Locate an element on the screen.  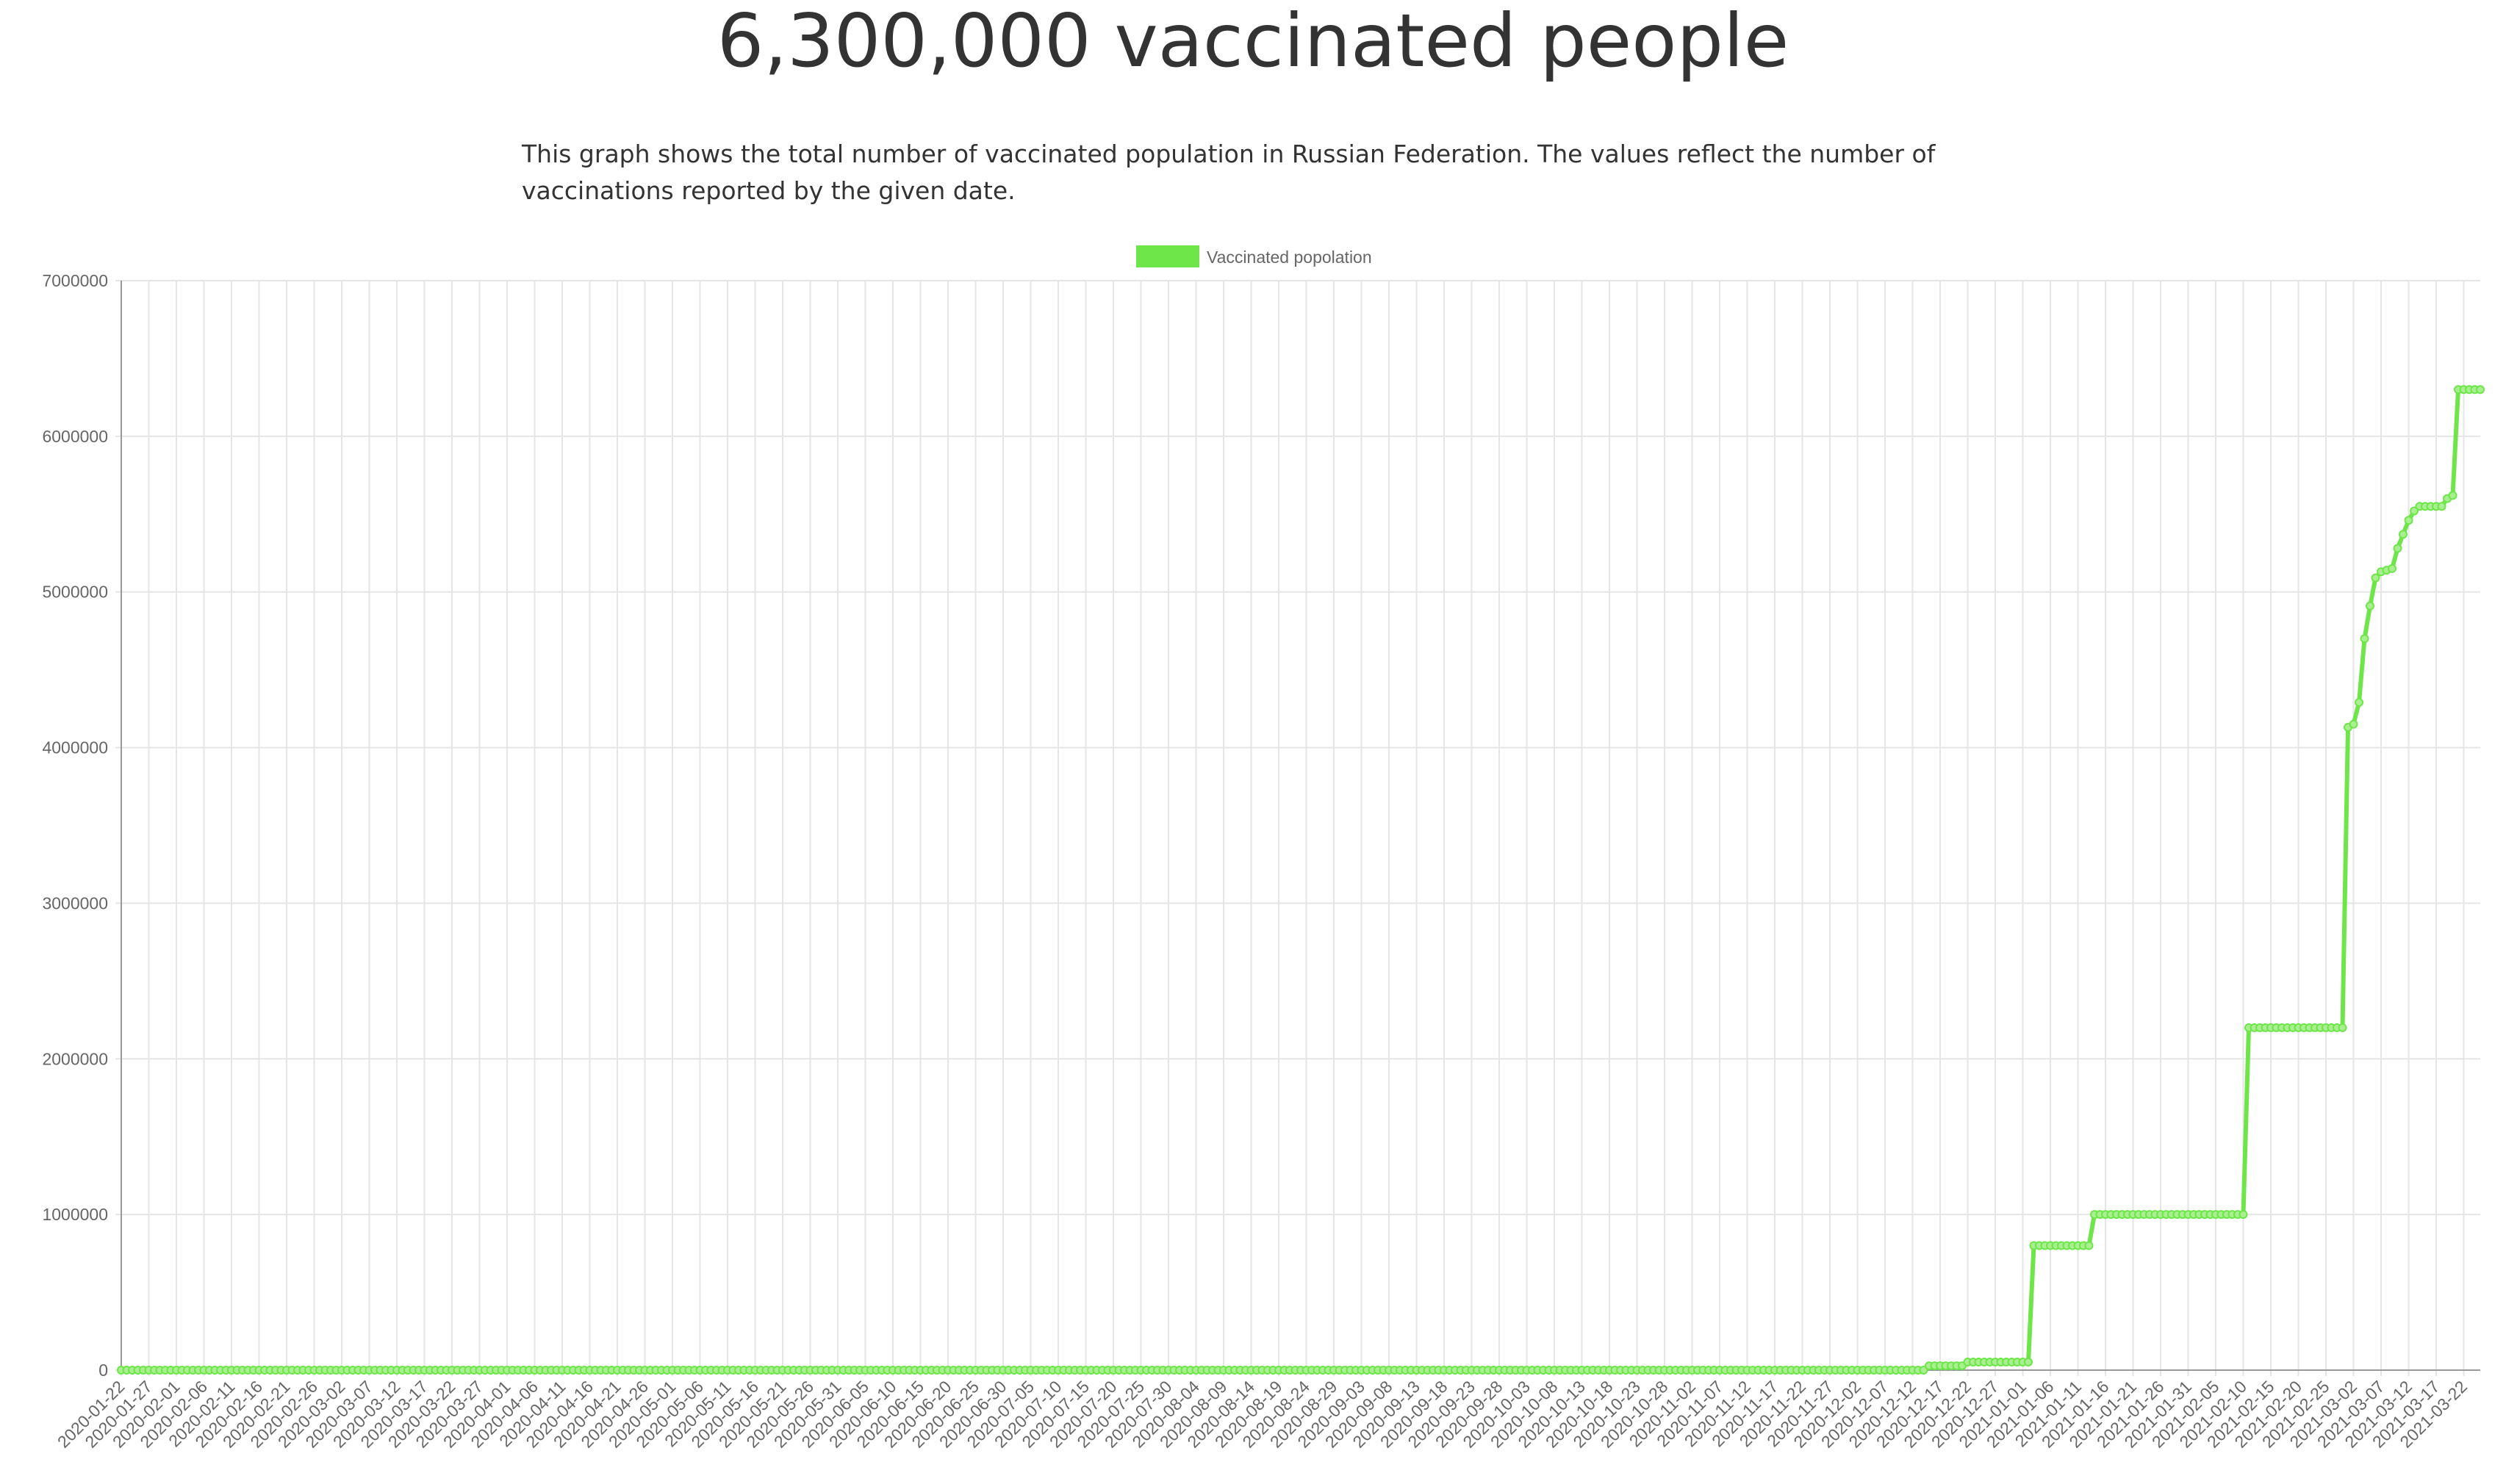
chart-legend: Vaccinated popolation is located at coordinates (1254, 256).